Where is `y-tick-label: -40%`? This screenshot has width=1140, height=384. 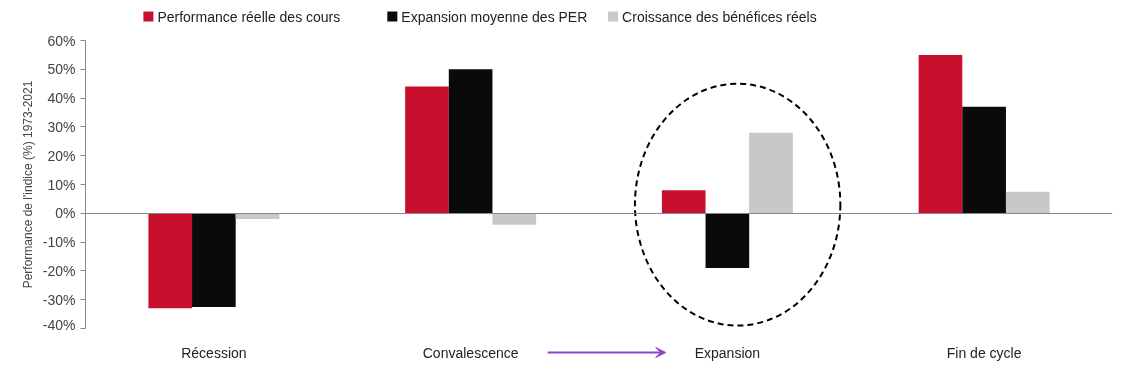 y-tick-label: -40% is located at coordinates (59, 324).